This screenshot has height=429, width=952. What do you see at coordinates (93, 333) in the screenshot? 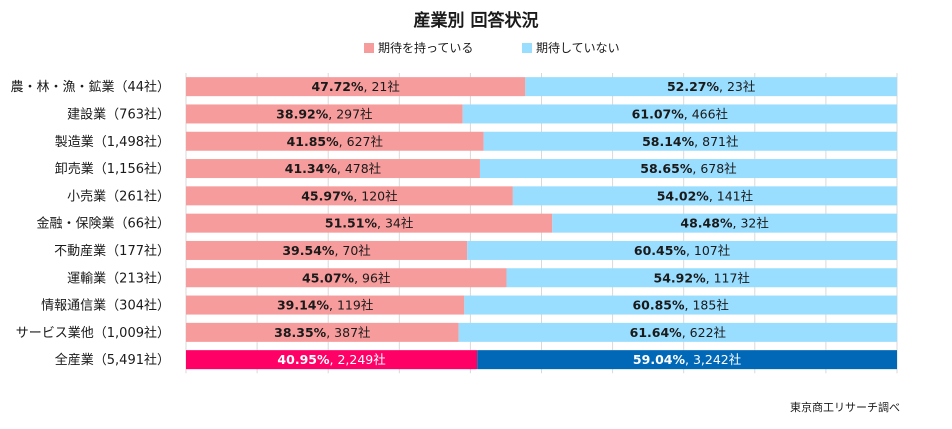
I see `category-label: サービス業他（1,009社）` at bounding box center [93, 333].